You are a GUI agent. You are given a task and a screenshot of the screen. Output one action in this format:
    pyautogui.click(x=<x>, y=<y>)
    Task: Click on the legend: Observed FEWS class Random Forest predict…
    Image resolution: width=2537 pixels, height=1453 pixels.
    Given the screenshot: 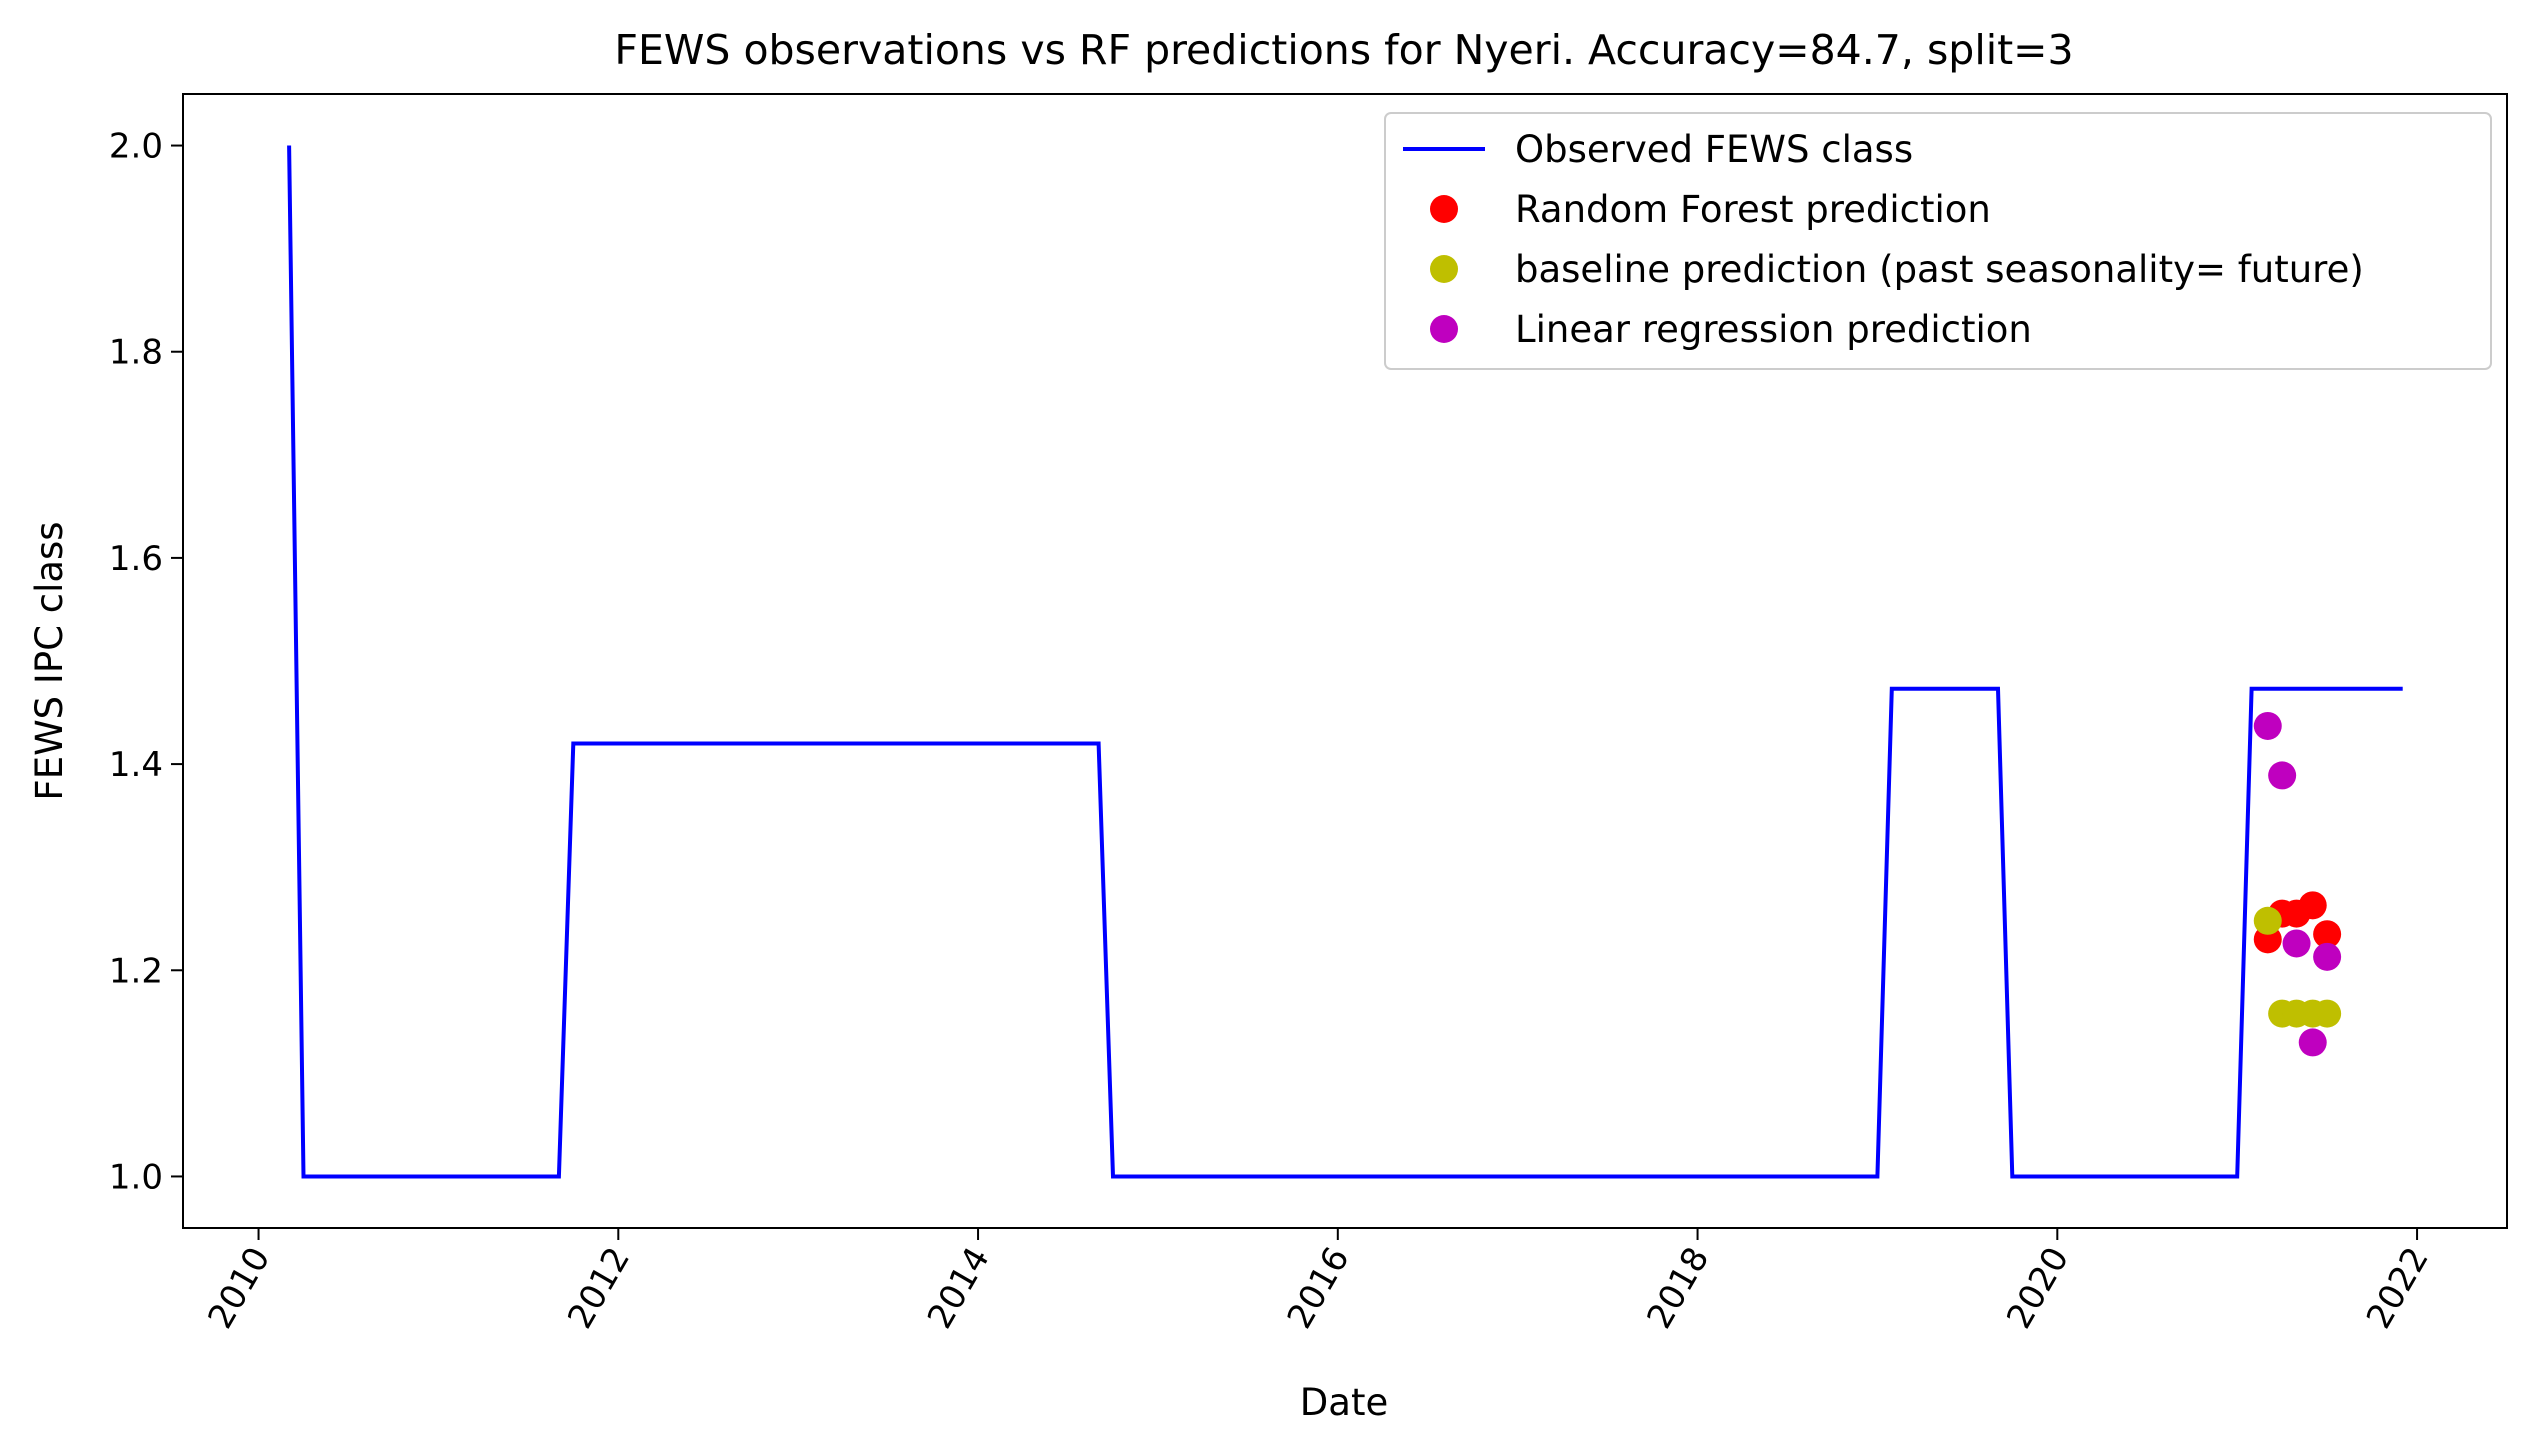 What is the action you would take?
    pyautogui.click(x=1938, y=241)
    